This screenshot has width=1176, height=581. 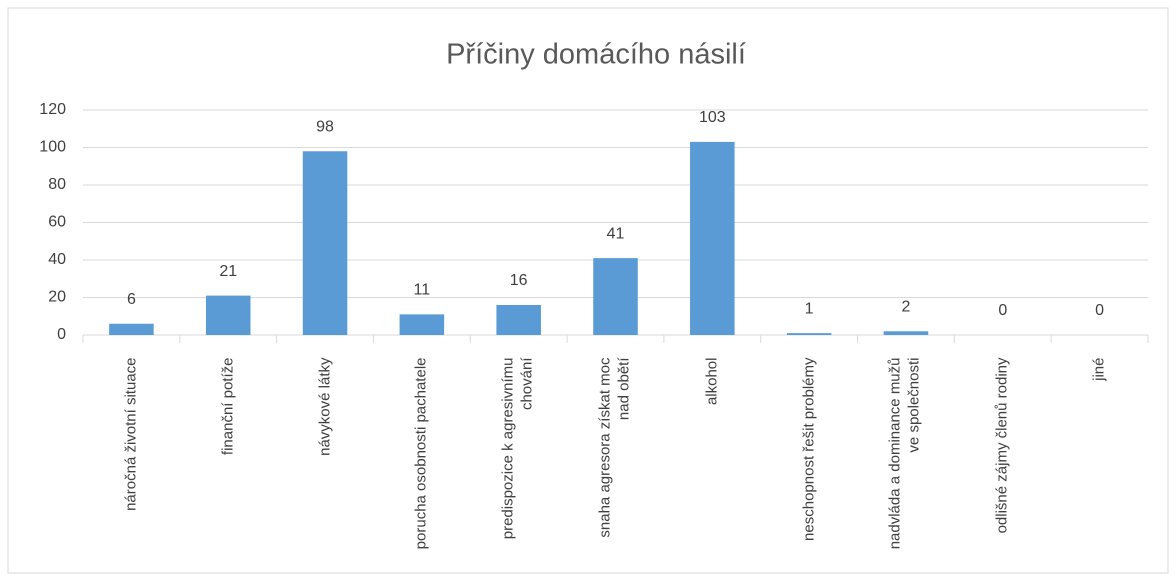 I want to click on x-tick-label: alkohol, so click(x=711, y=381).